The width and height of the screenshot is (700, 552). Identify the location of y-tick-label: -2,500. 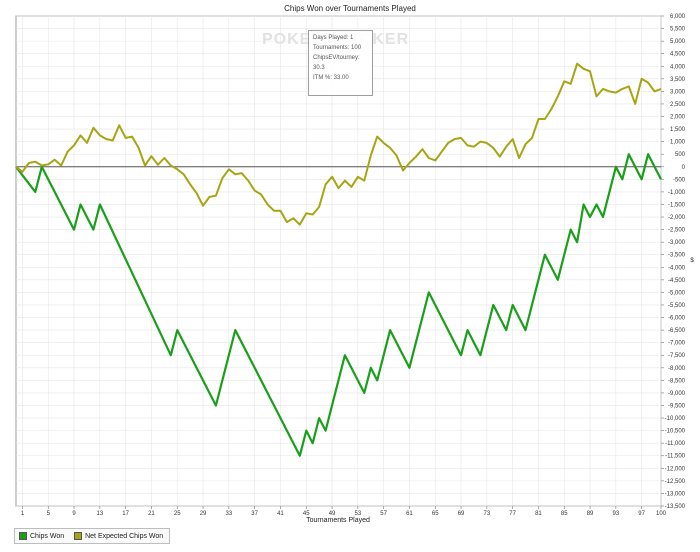
(677, 231).